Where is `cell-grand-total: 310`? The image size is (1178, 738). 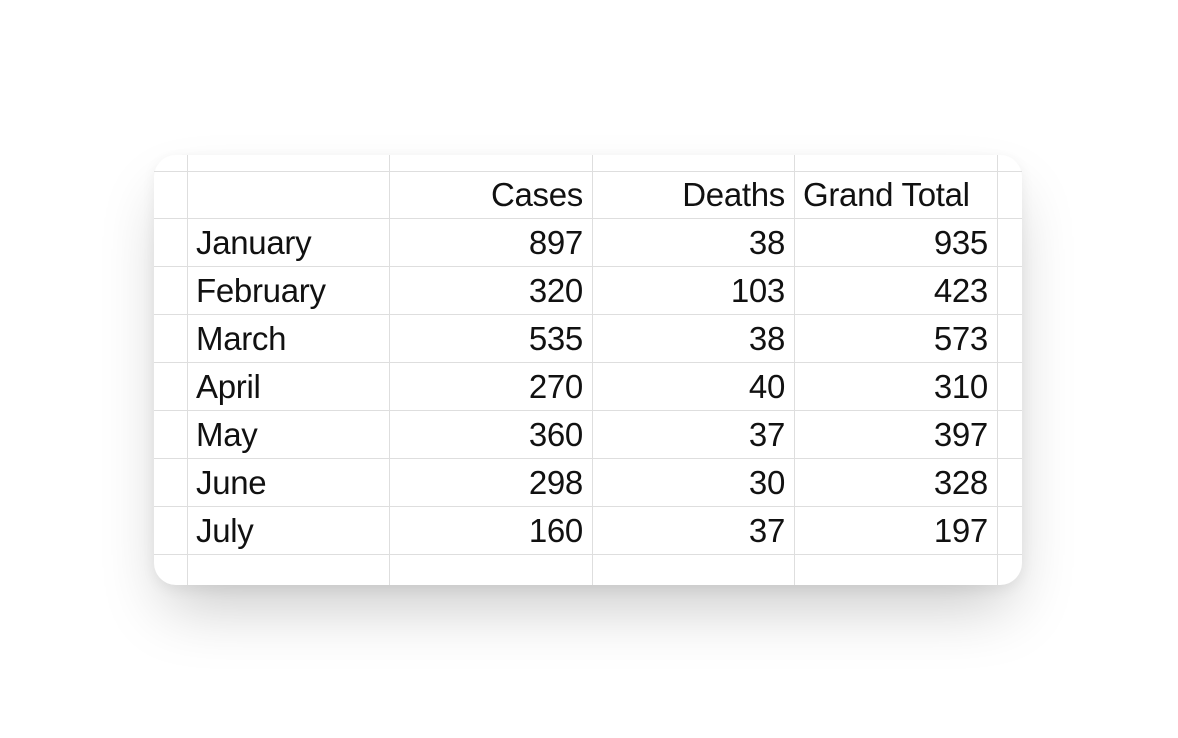
cell-grand-total: 310 is located at coordinates (896, 387).